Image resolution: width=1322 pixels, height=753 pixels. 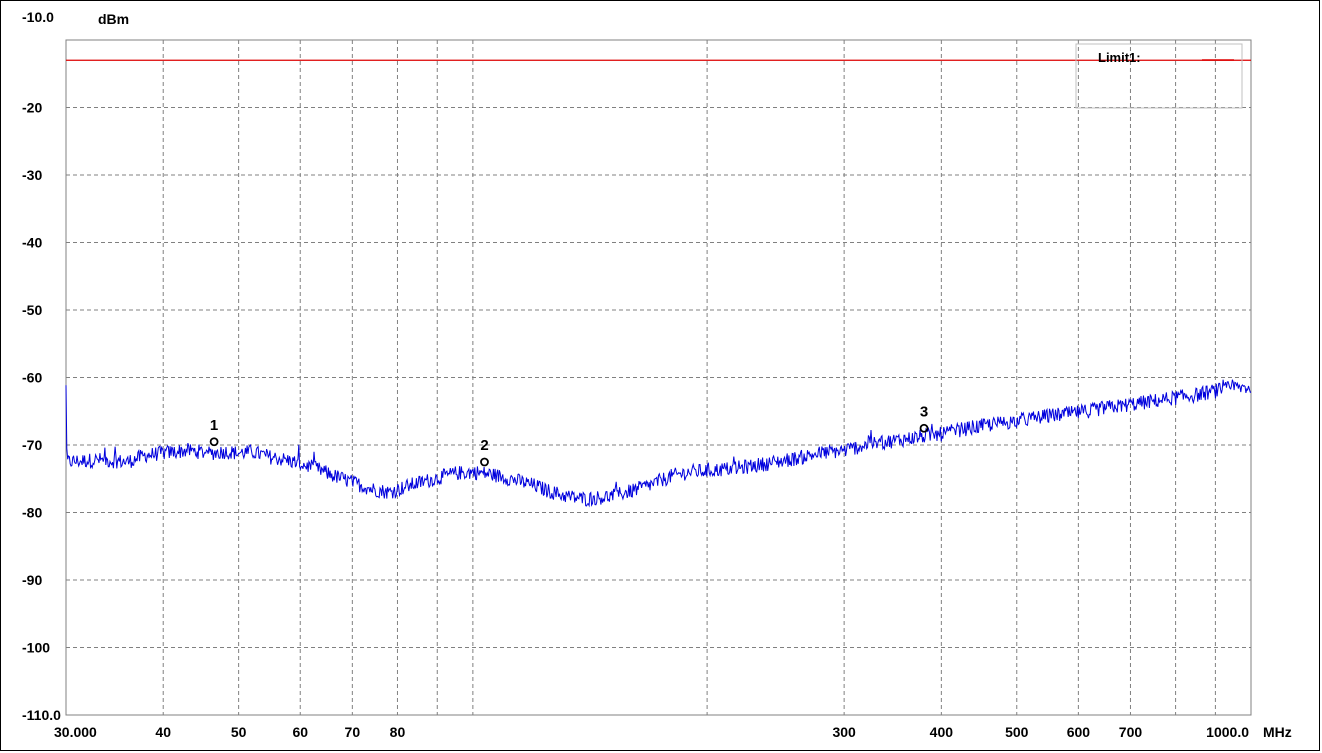 What do you see at coordinates (942, 732) in the screenshot?
I see `x-tick-label: 400` at bounding box center [942, 732].